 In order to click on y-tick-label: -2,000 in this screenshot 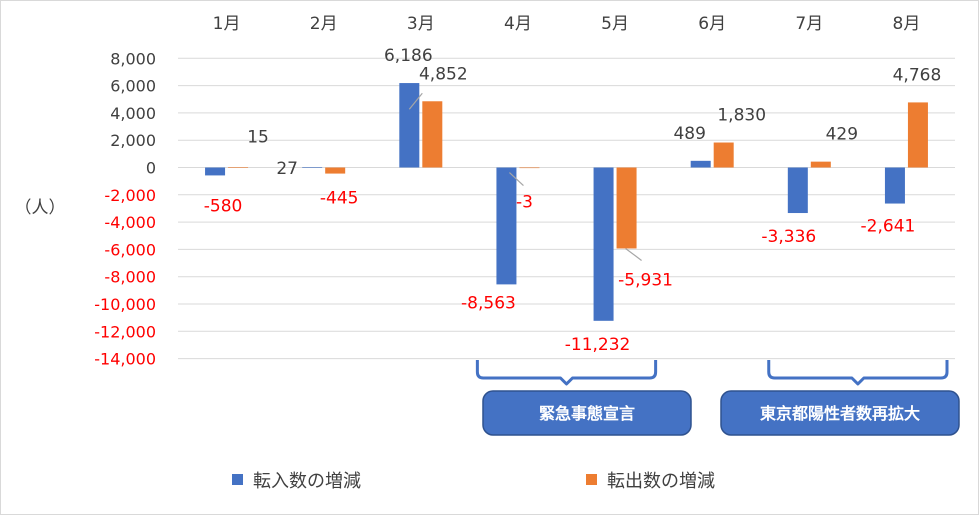, I will do `click(130, 195)`.